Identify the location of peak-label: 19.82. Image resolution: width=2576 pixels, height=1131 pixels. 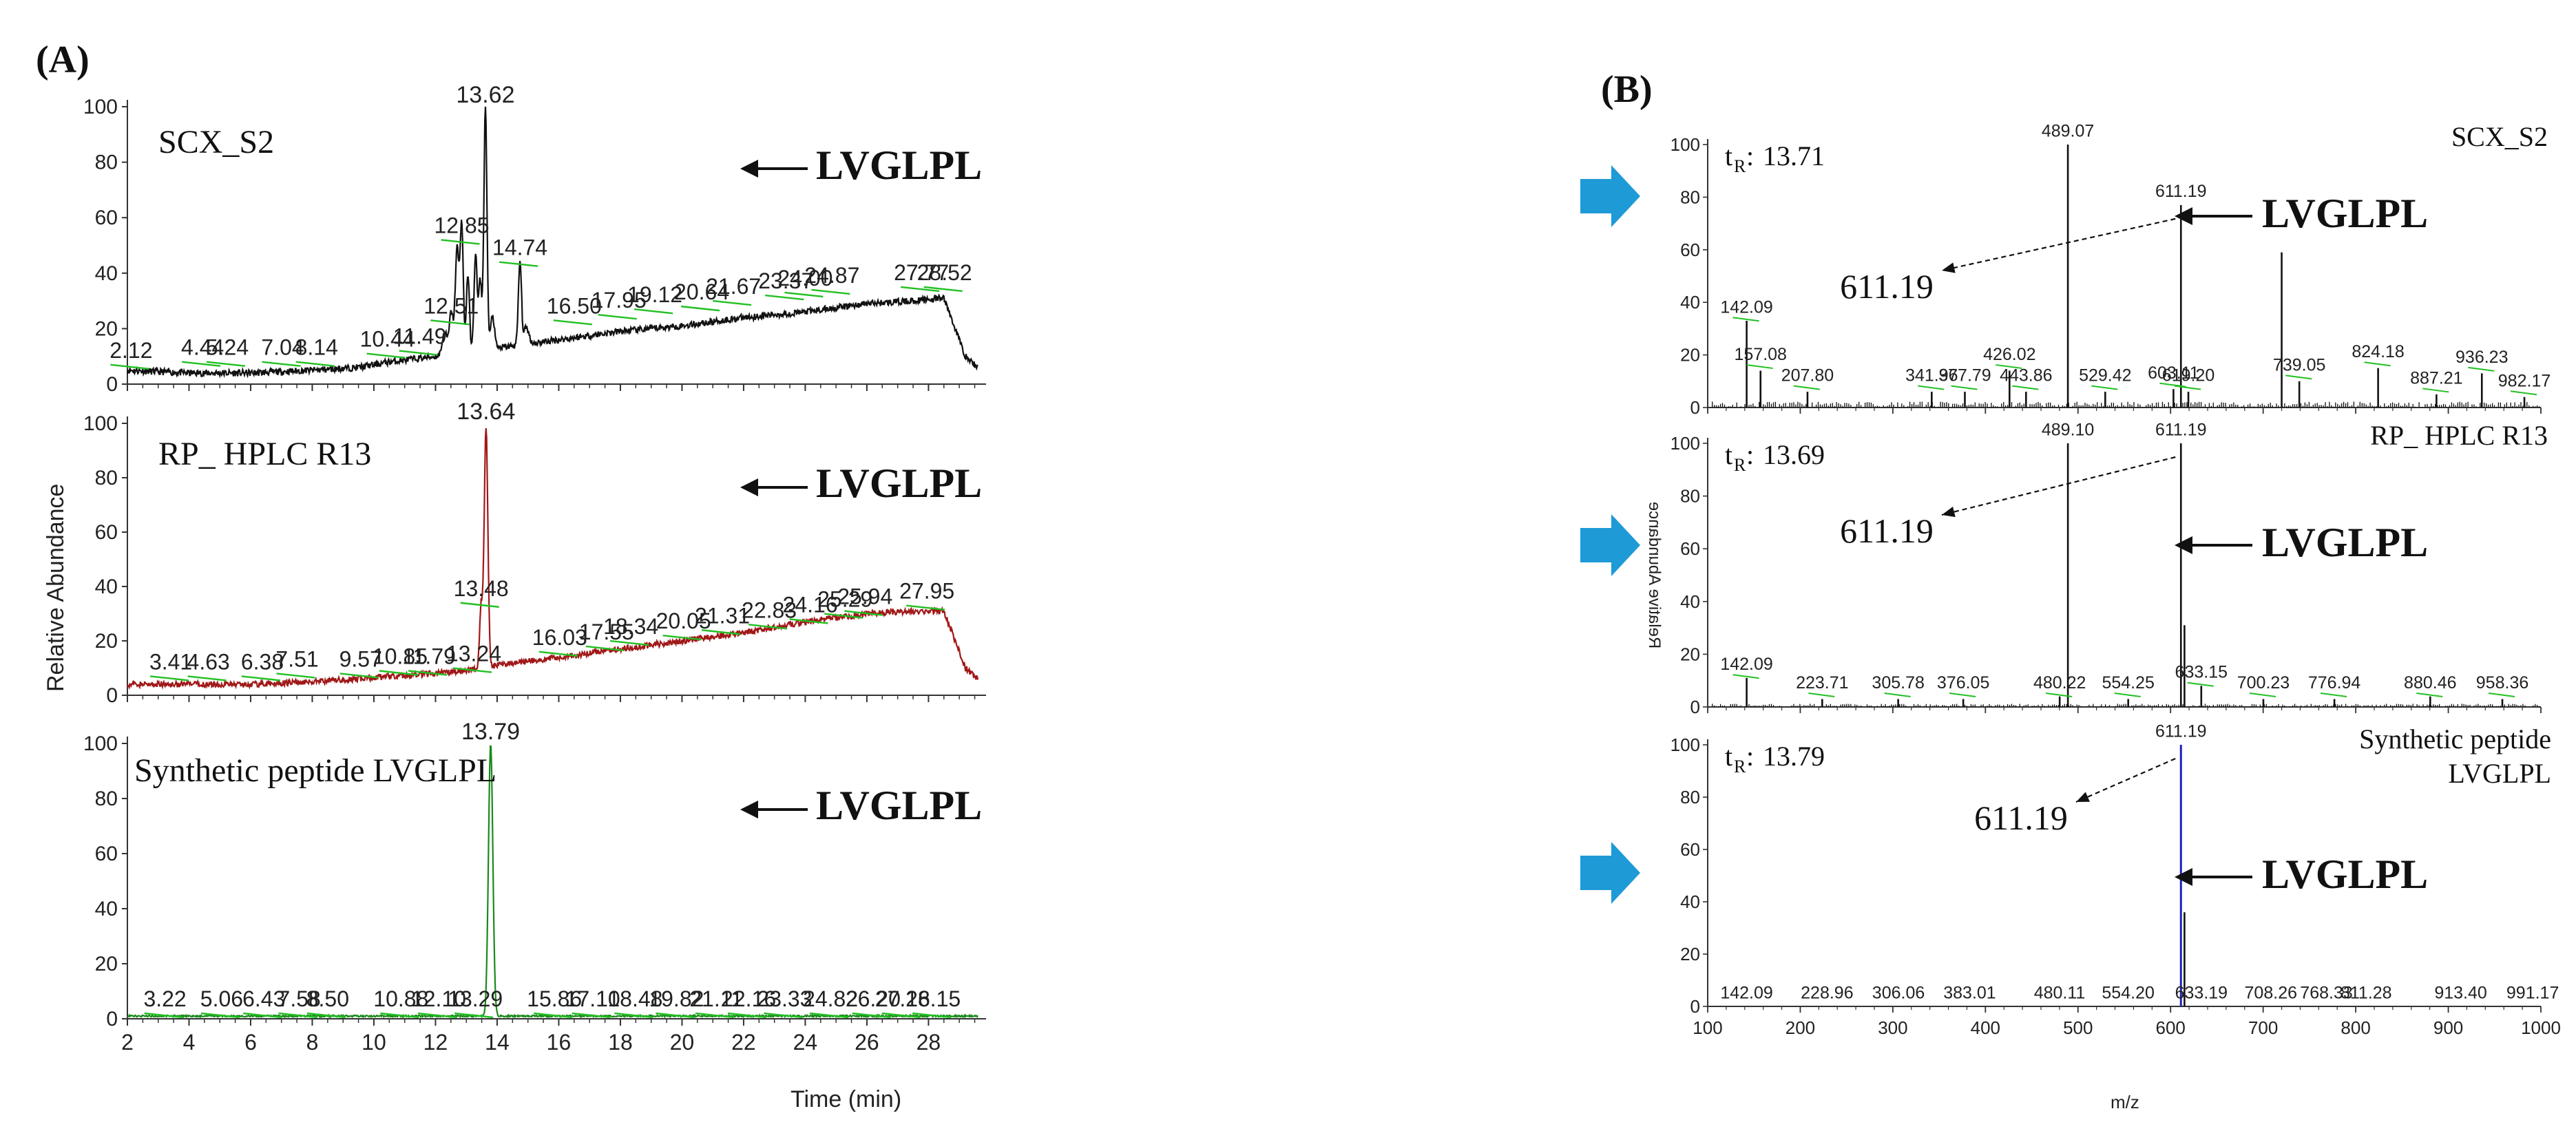
(676, 998).